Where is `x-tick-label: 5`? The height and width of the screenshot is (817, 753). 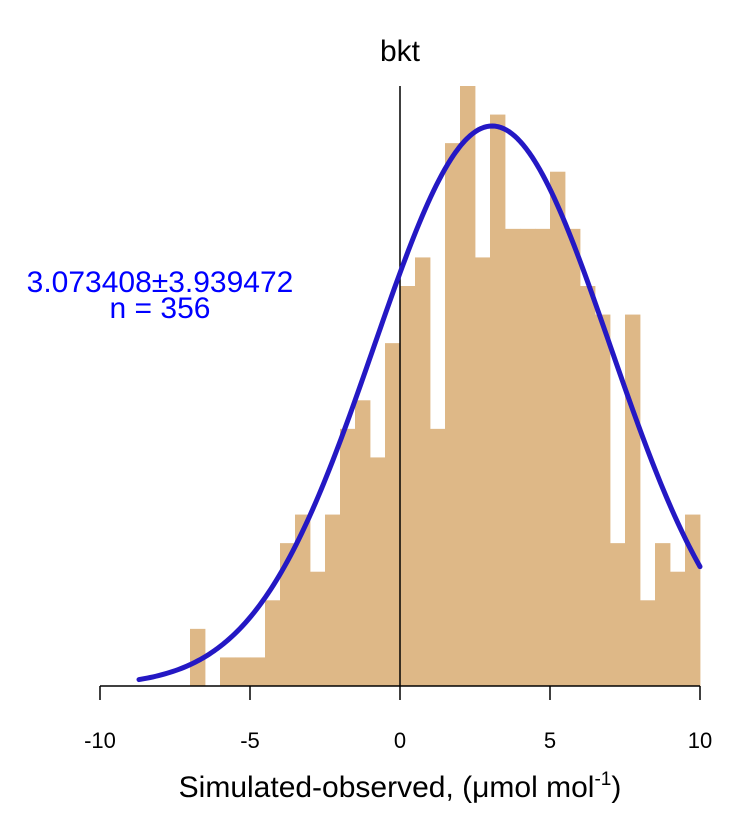 x-tick-label: 5 is located at coordinates (550, 740).